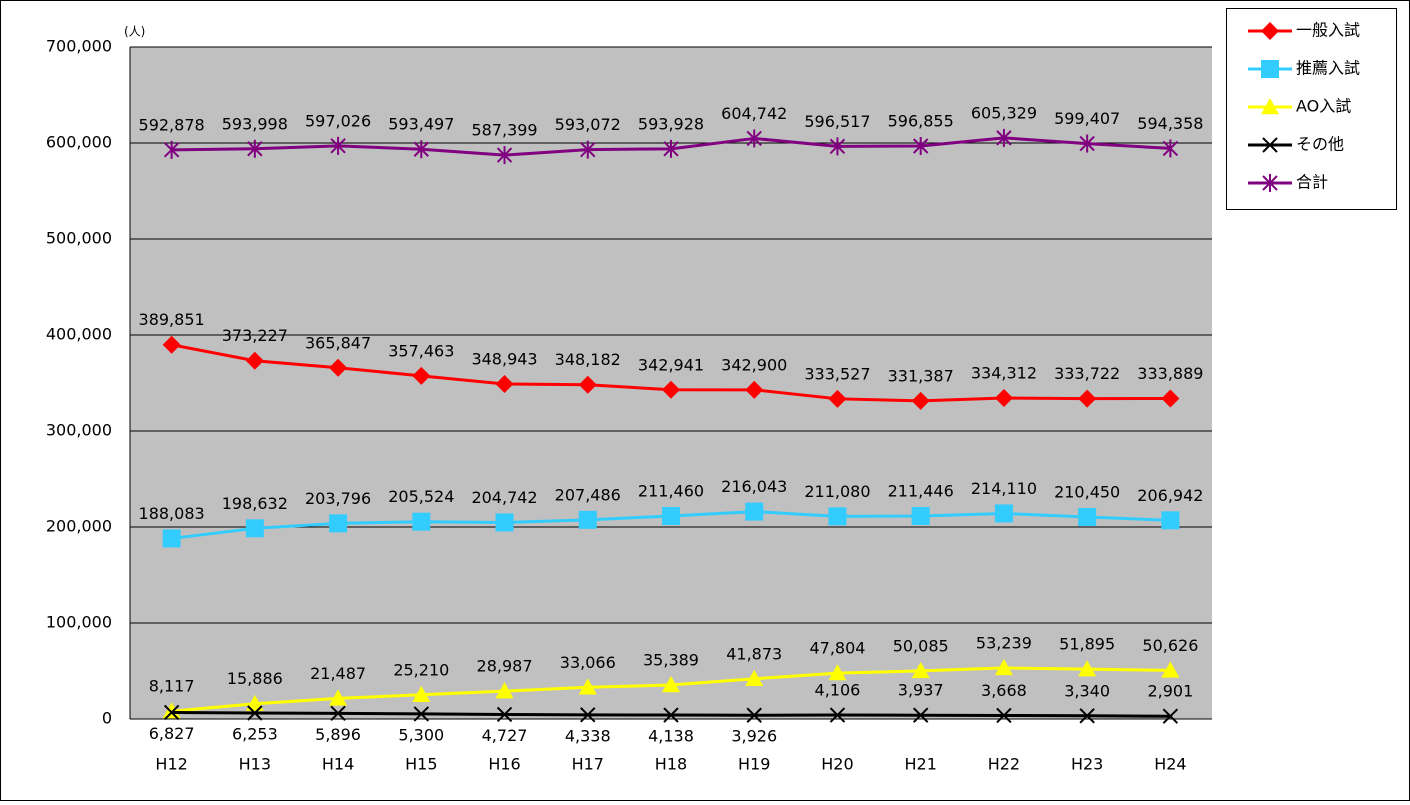 The height and width of the screenshot is (805, 1410). I want to click on data-label: 331,387, so click(921, 375).